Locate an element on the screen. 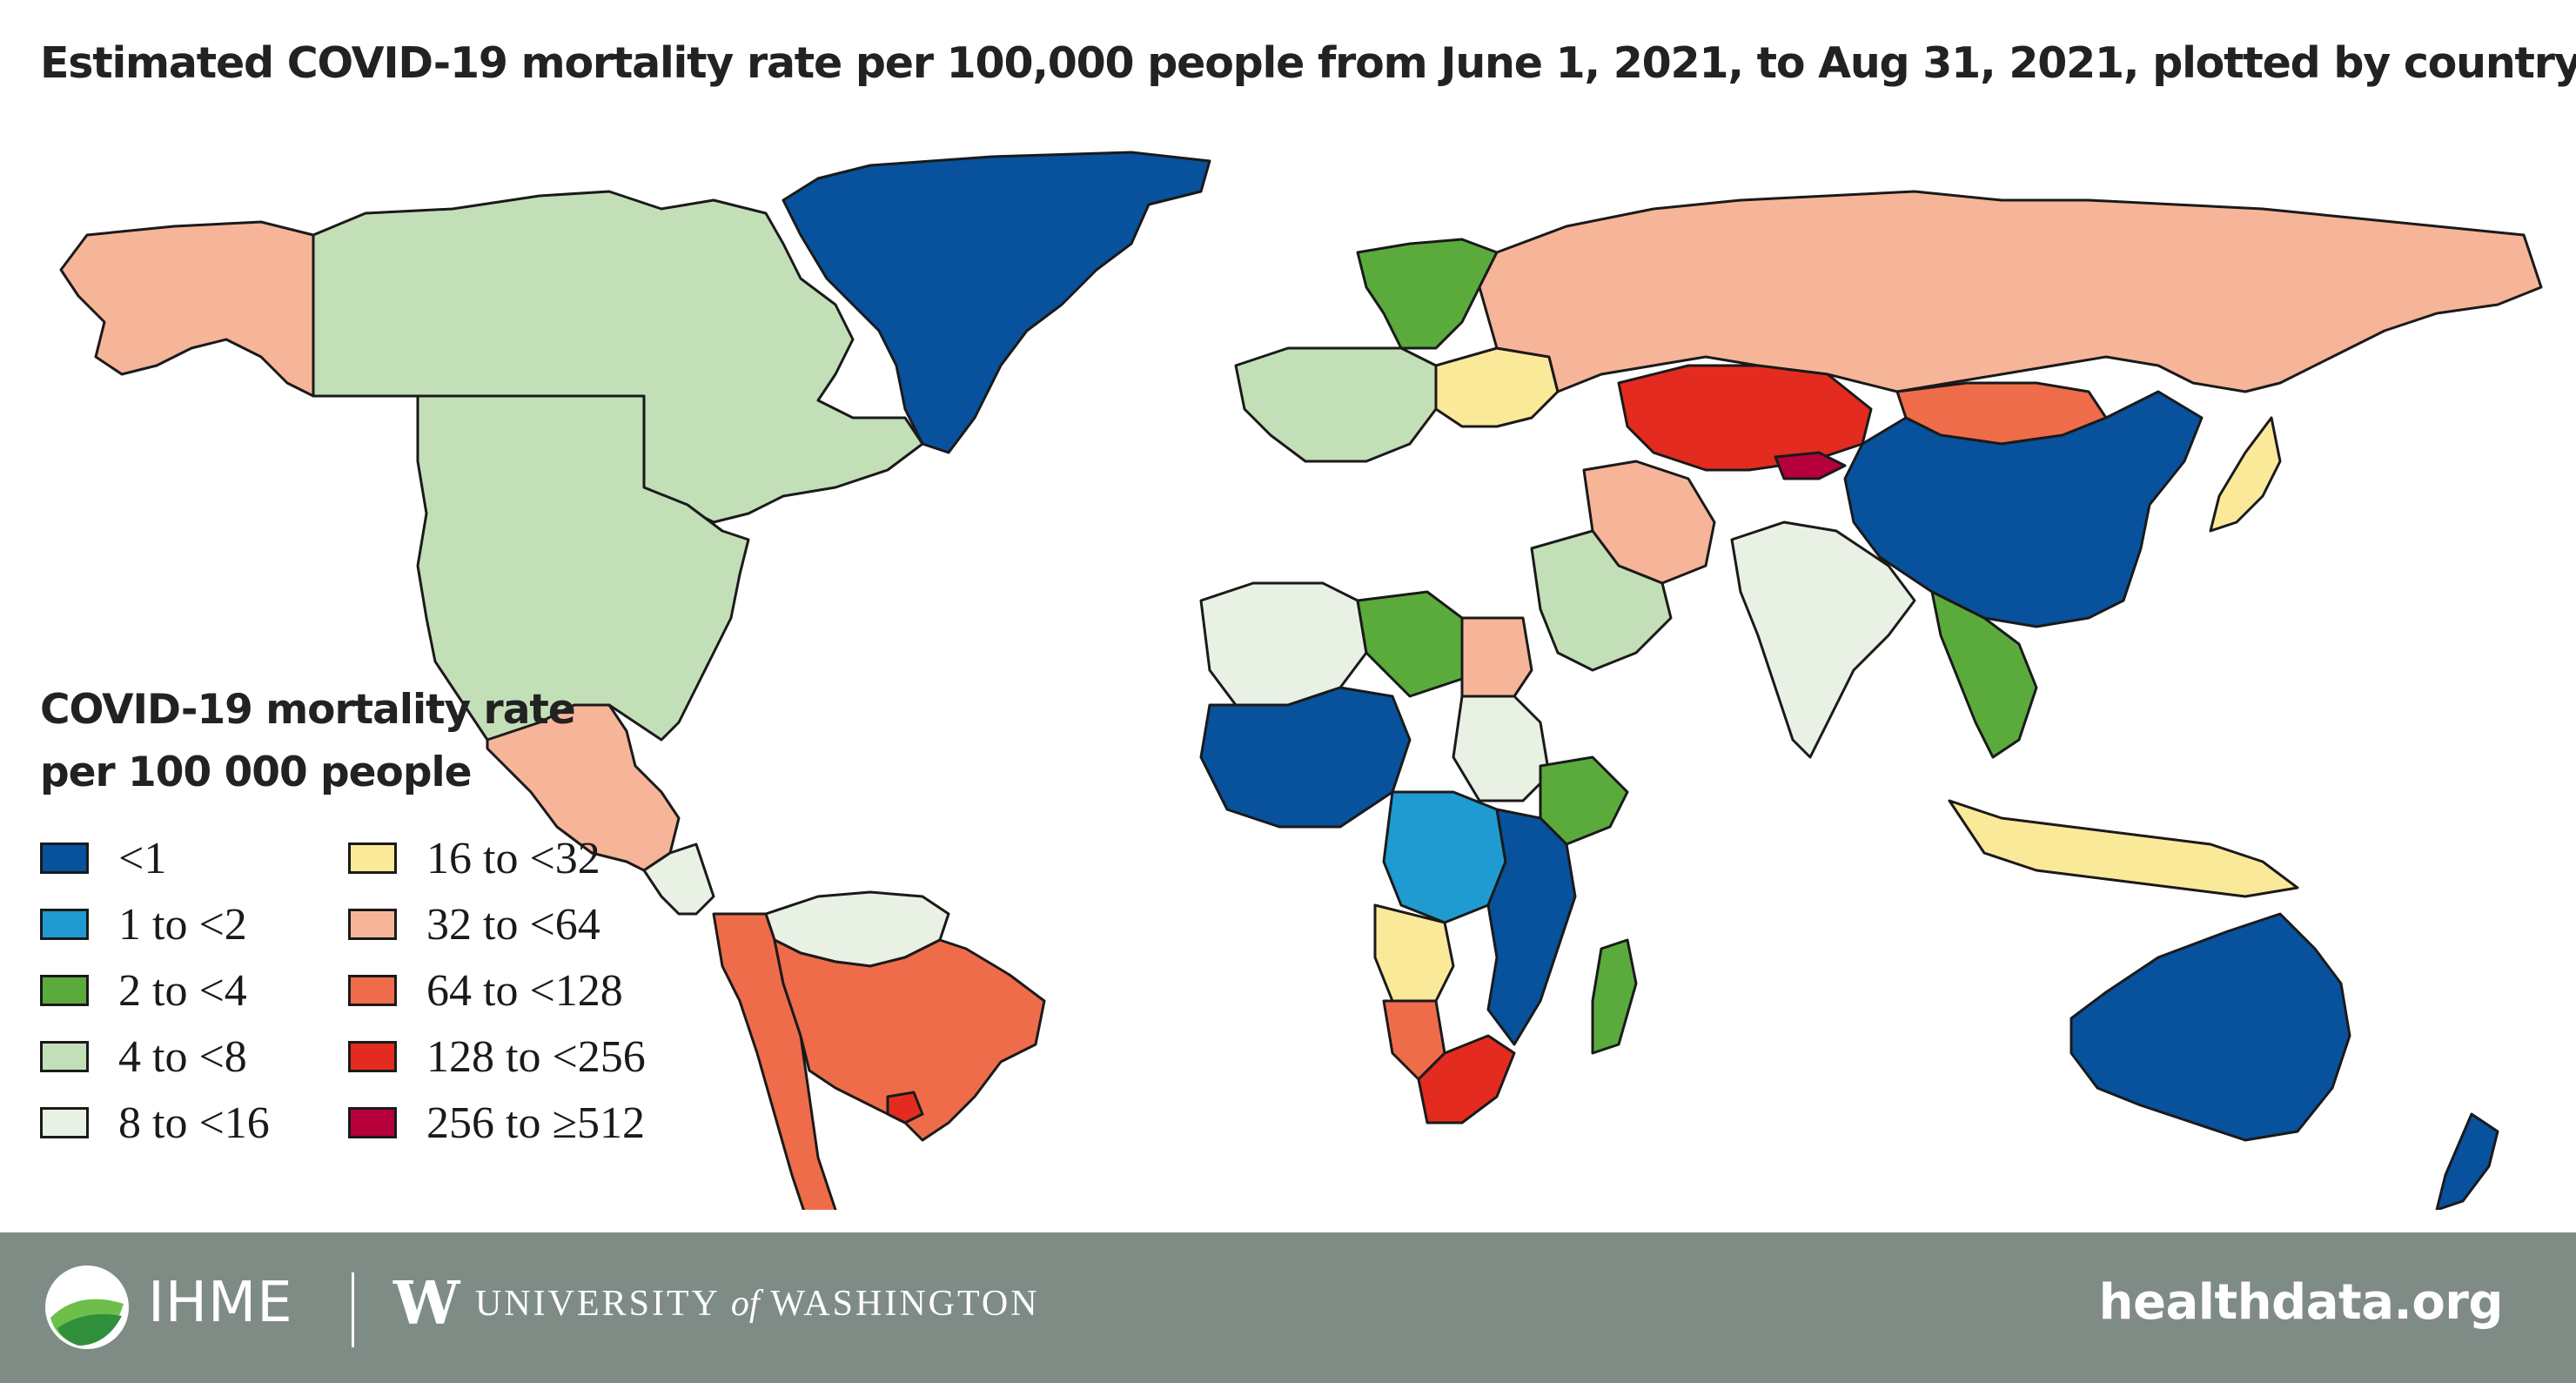 This screenshot has width=2576, height=1383. legend-item: 256 to ≥512 is located at coordinates (539, 1123).